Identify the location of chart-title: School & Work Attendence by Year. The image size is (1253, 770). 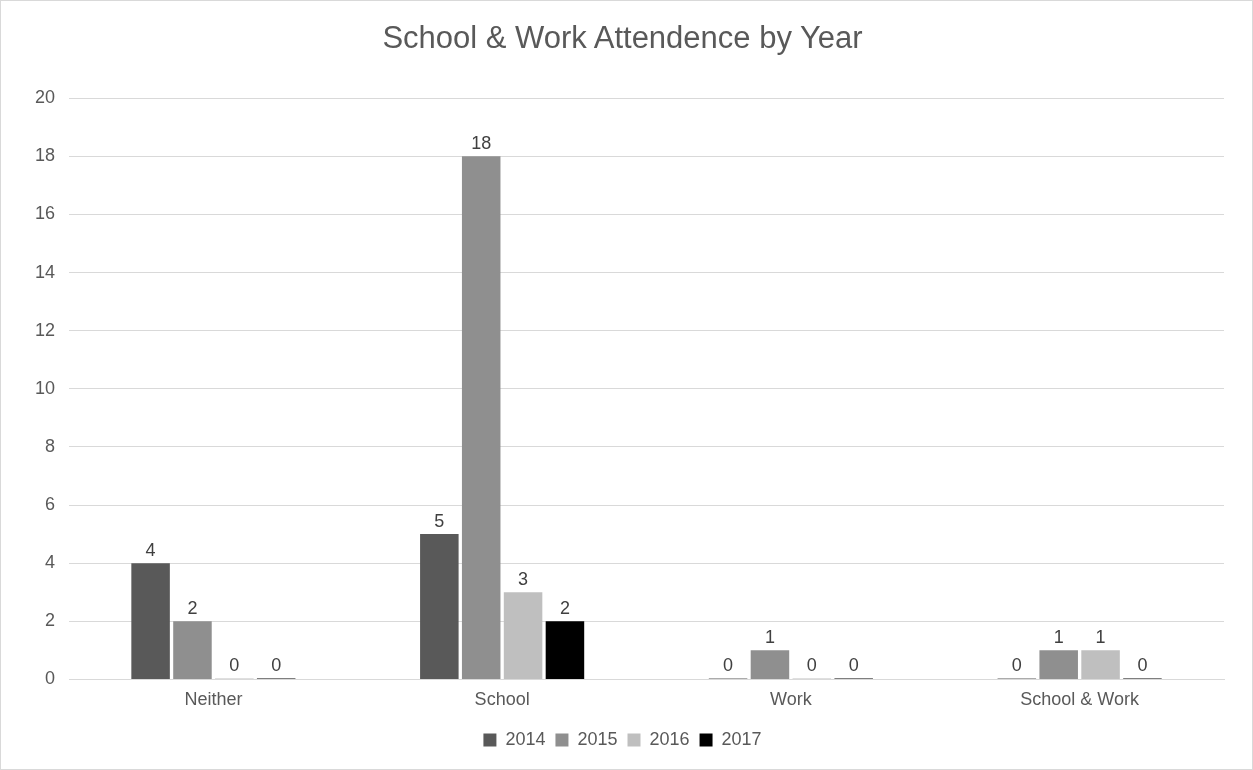
(622, 38).